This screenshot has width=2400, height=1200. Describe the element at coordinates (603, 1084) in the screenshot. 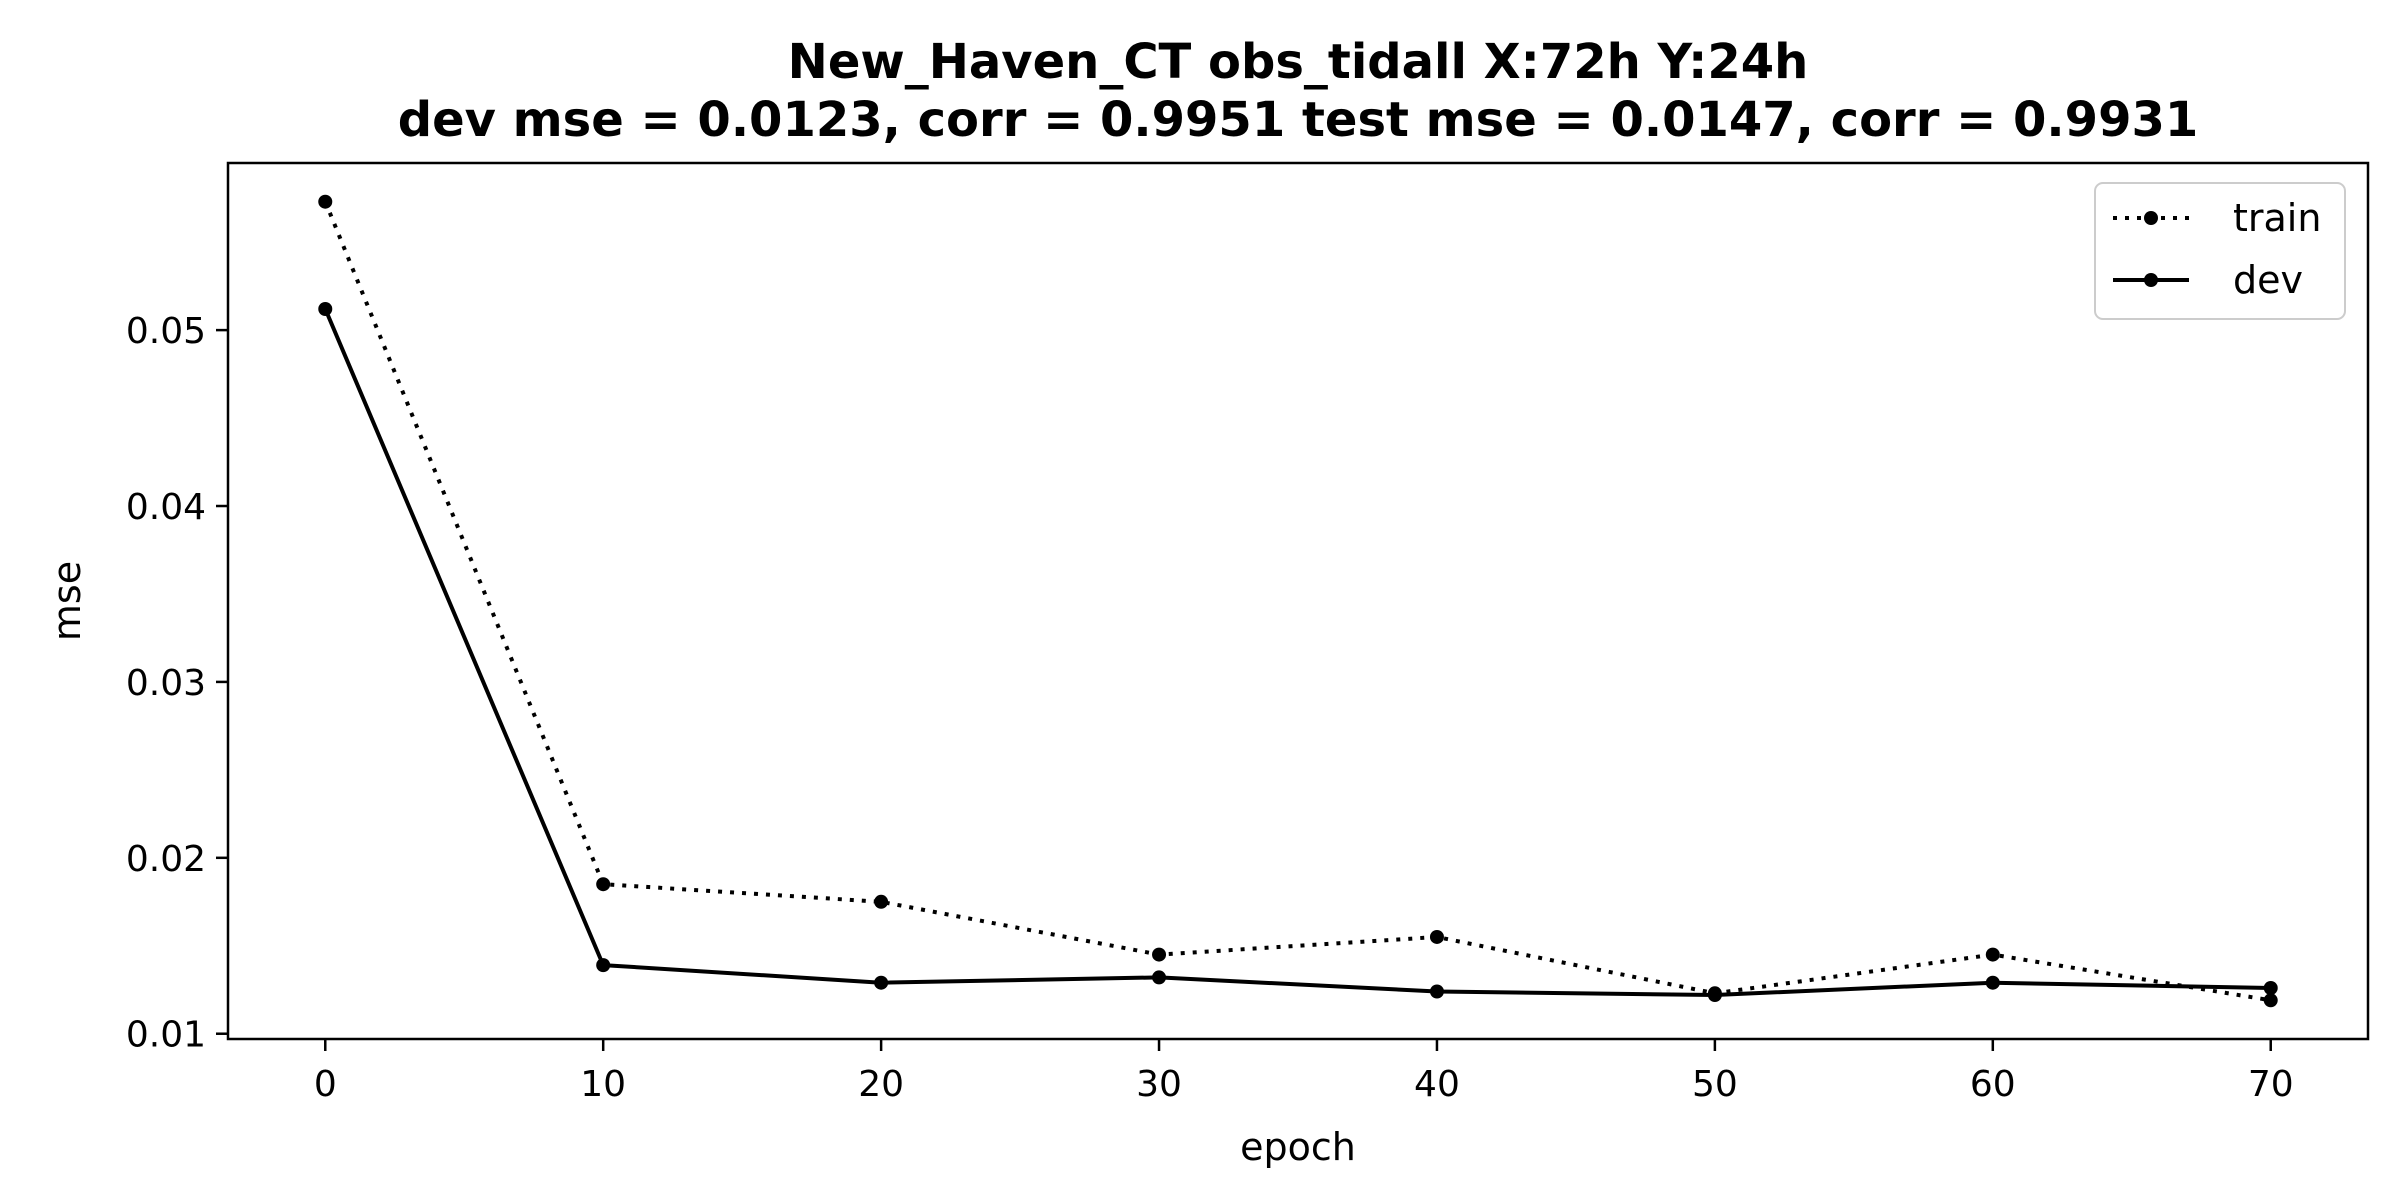

I see `x-tick-label: 10` at that location.